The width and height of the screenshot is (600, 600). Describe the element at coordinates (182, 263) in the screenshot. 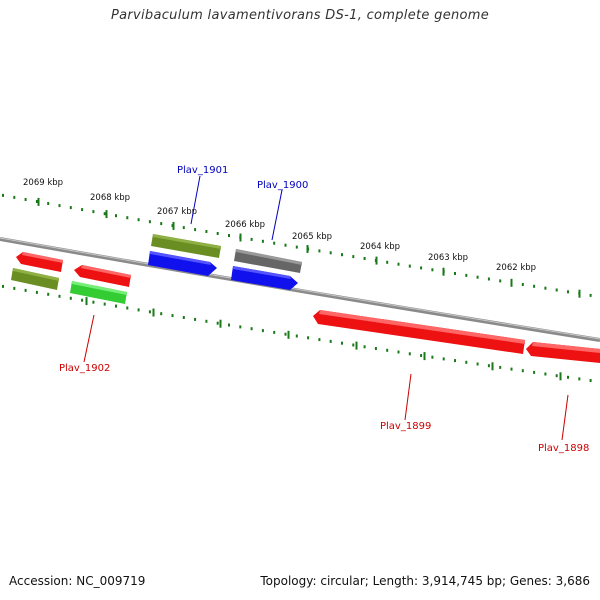

I see `gene-plav-1901` at that location.